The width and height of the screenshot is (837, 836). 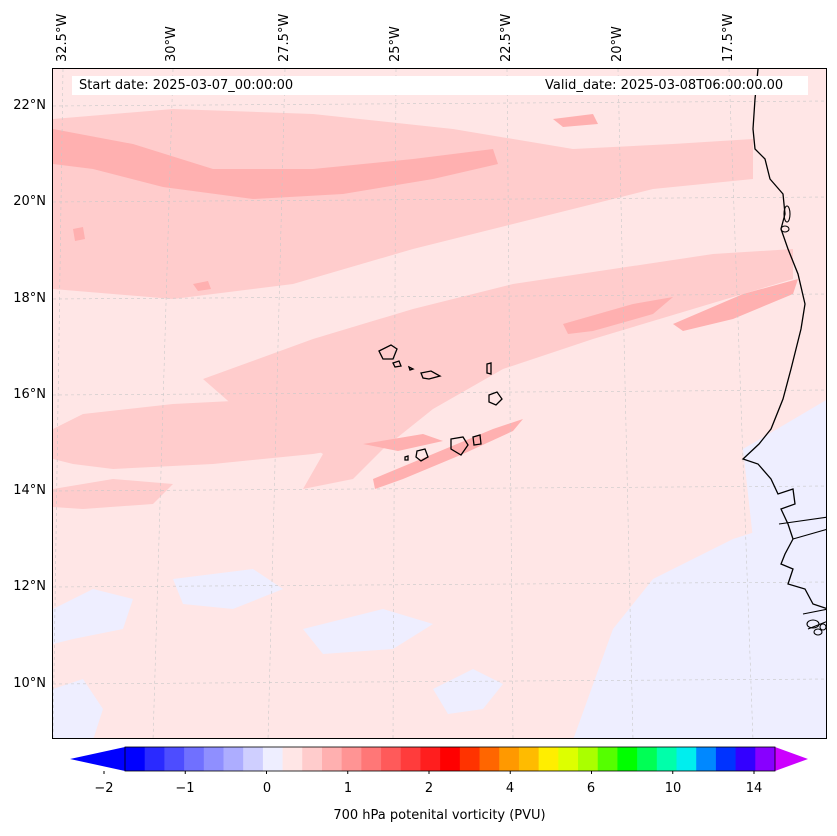 What do you see at coordinates (29, 105) in the screenshot?
I see `lat-label-22n: 22°N` at bounding box center [29, 105].